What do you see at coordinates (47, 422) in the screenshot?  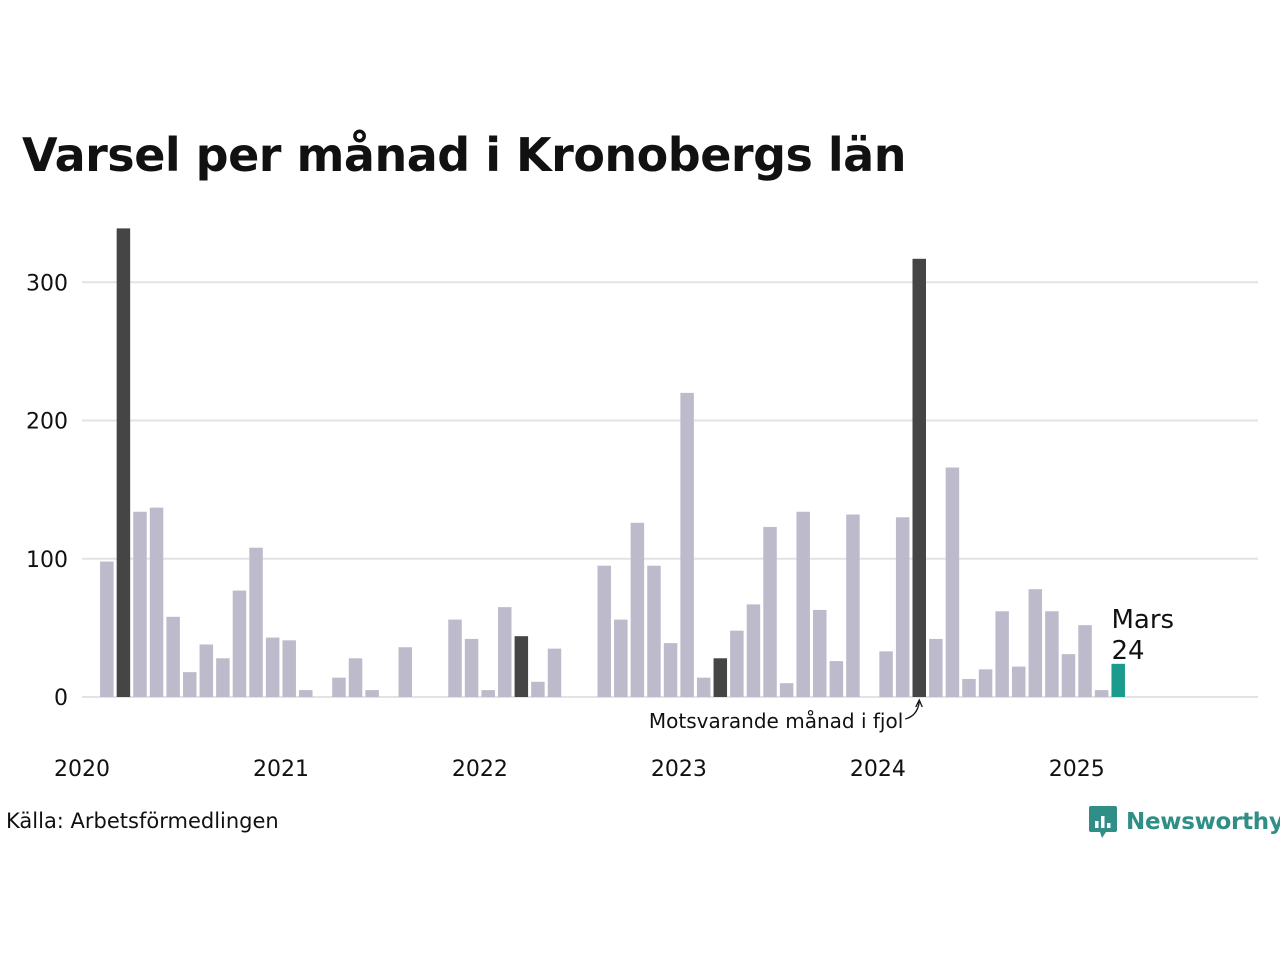 I see `y-tick-label: 200` at bounding box center [47, 422].